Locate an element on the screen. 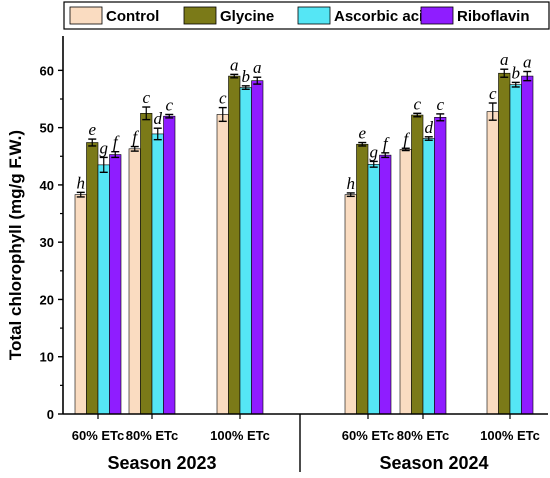 The image size is (550, 478). y-tick-label: 0 is located at coordinates (50, 414).